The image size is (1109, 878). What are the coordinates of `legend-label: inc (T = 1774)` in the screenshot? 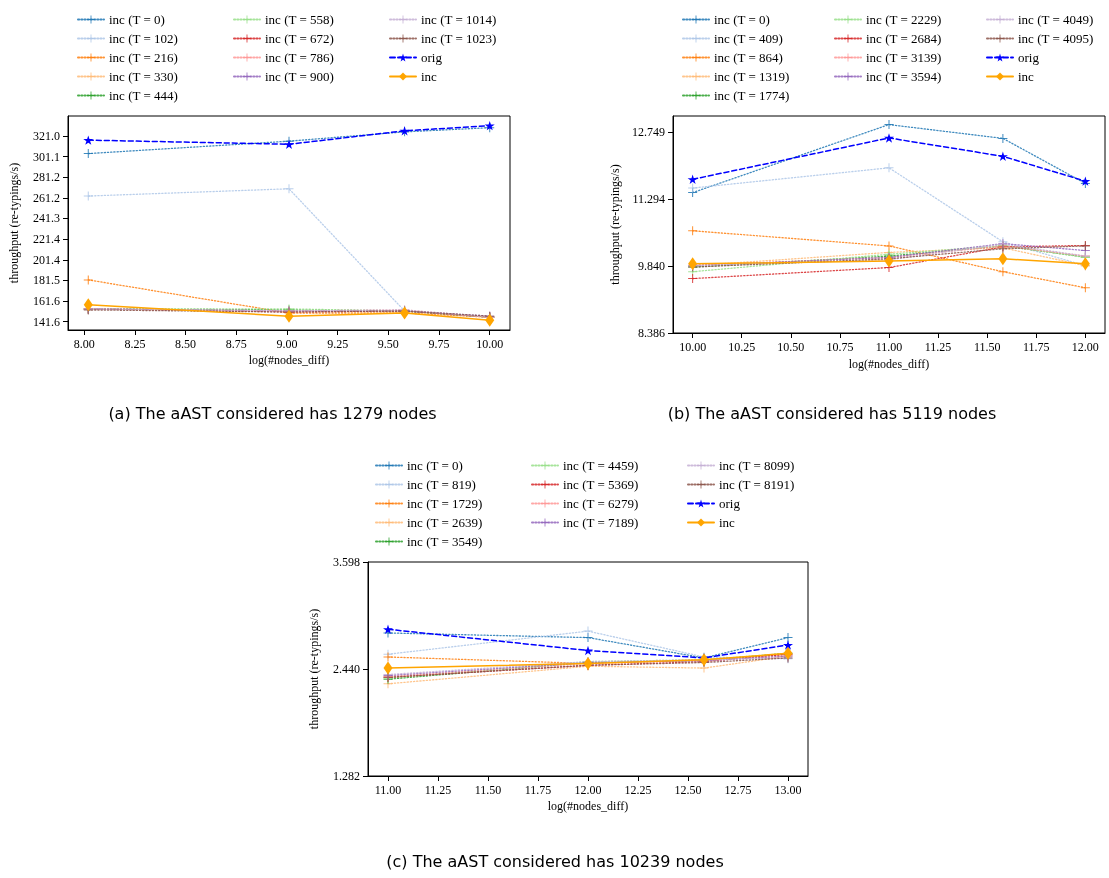 It's located at (752, 95).